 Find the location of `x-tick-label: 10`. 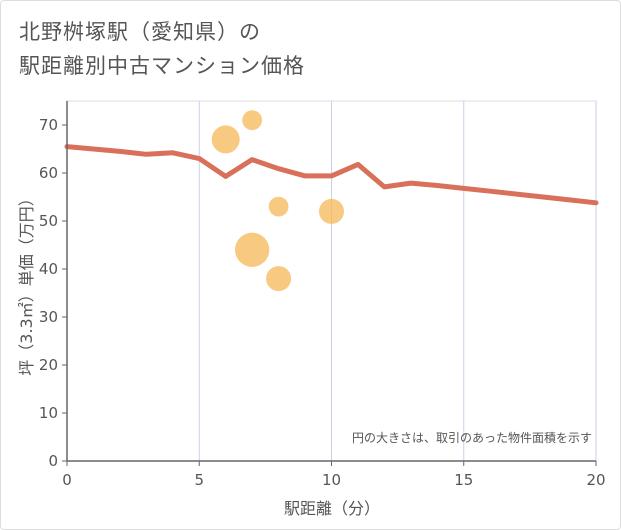

x-tick-label: 10 is located at coordinates (331, 480).